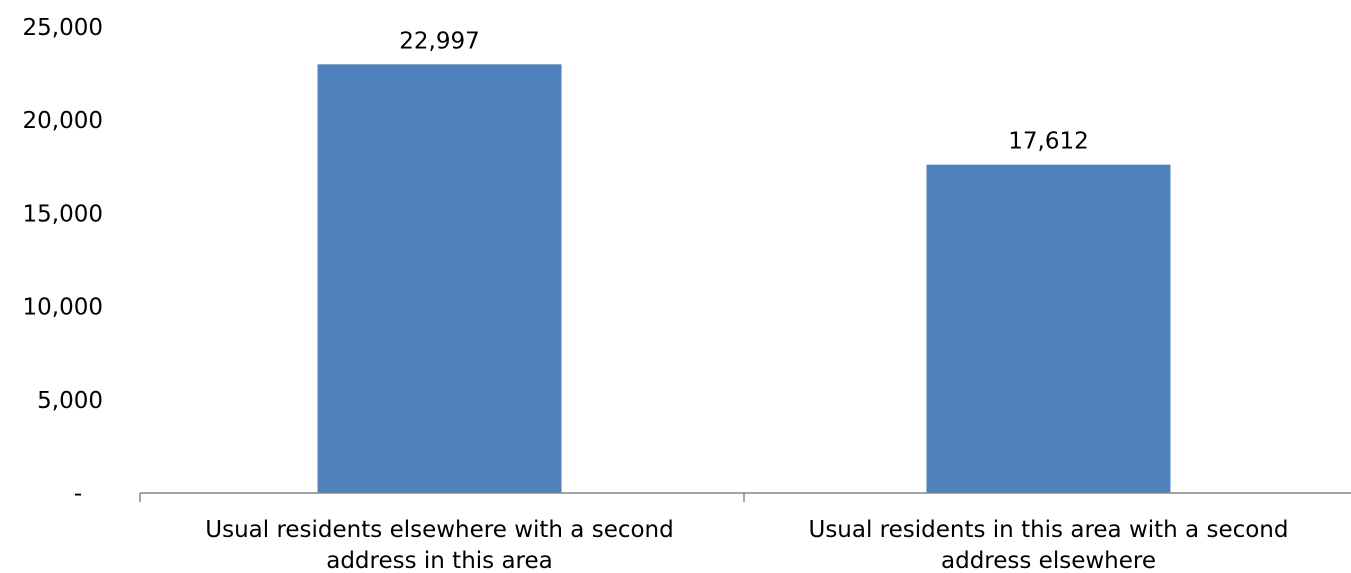  I want to click on y-axis-ticks: - 5,000 10,000 15,000 20,000 25,000, so click(63, 261).